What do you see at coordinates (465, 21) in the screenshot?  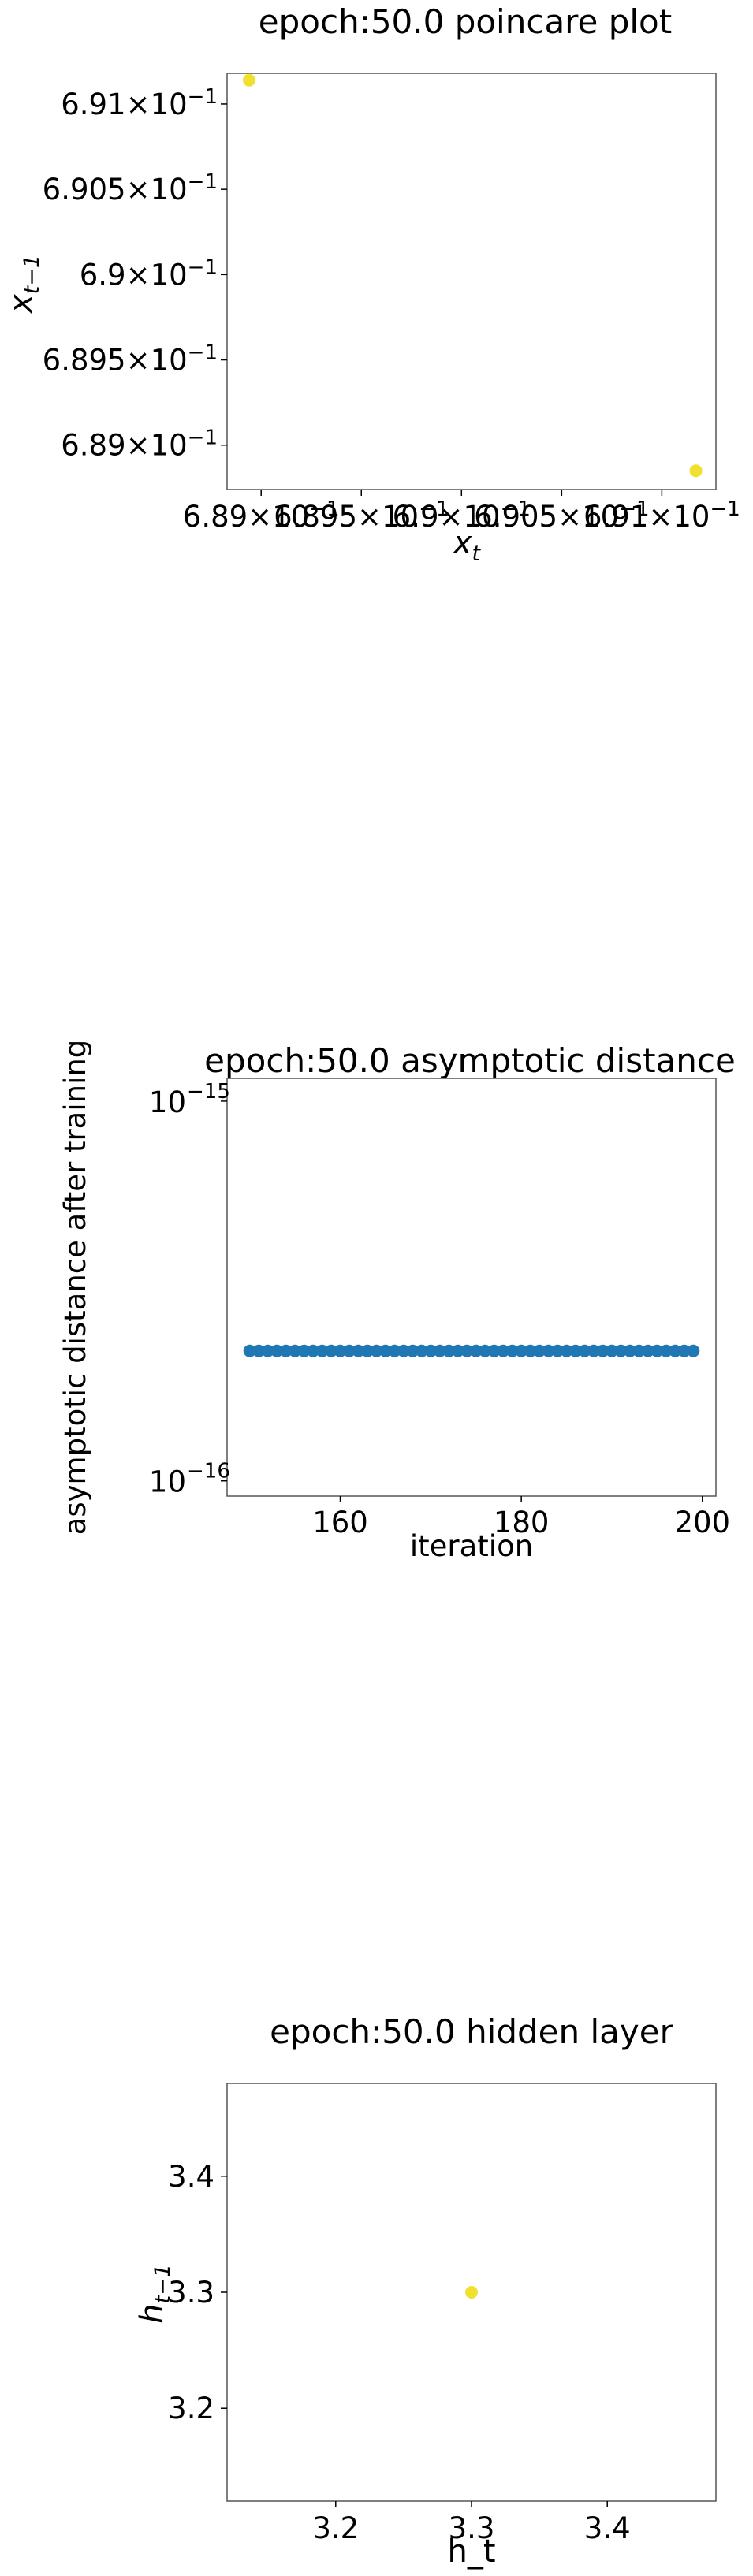 I see `chart-title: epoch:50.0 poincare plot` at bounding box center [465, 21].